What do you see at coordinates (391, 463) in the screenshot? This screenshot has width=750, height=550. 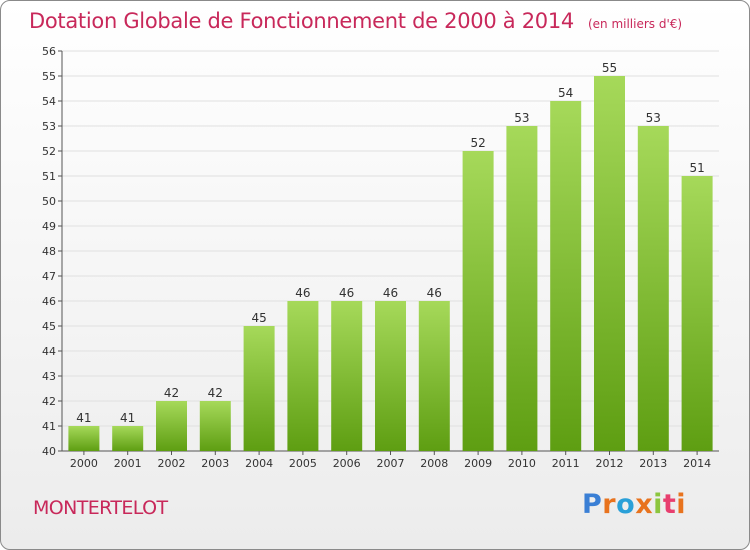 I see `x-tick-label: 2007` at bounding box center [391, 463].